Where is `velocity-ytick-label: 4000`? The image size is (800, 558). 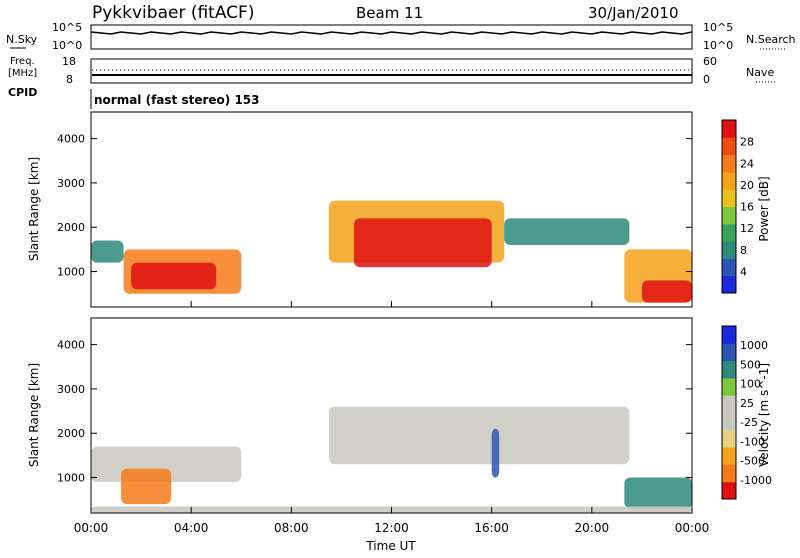 velocity-ytick-label: 4000 is located at coordinates (71, 345).